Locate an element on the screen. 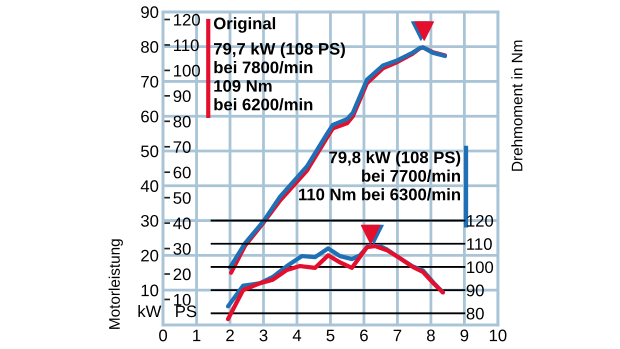 The width and height of the screenshot is (620, 349). x-tick-label: 8 is located at coordinates (430, 336).